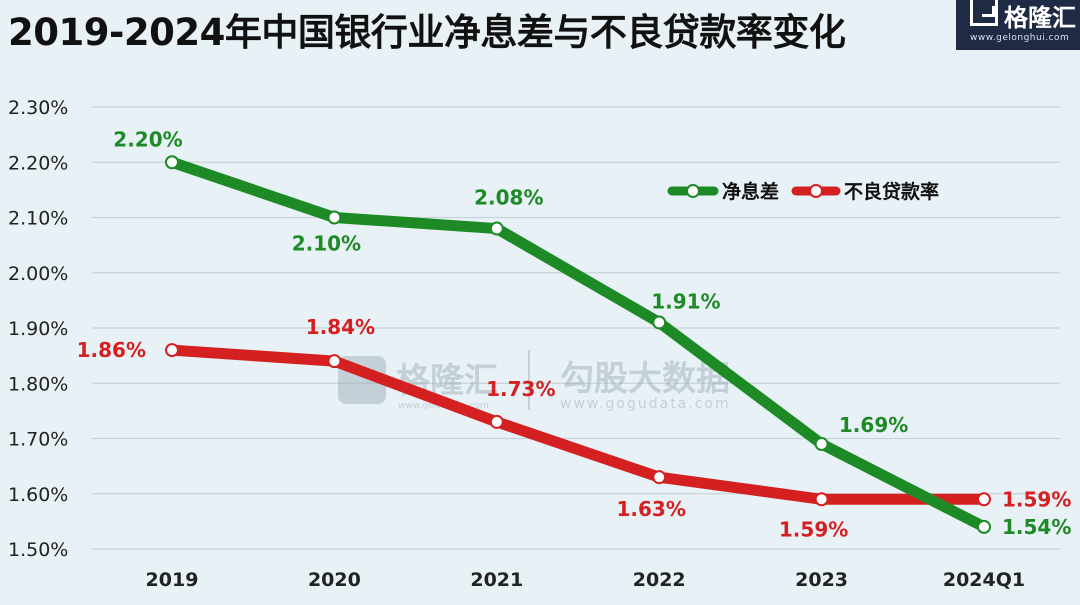 This screenshot has width=1080, height=605. I want to click on legend-label-nim: 净息差, so click(750, 191).